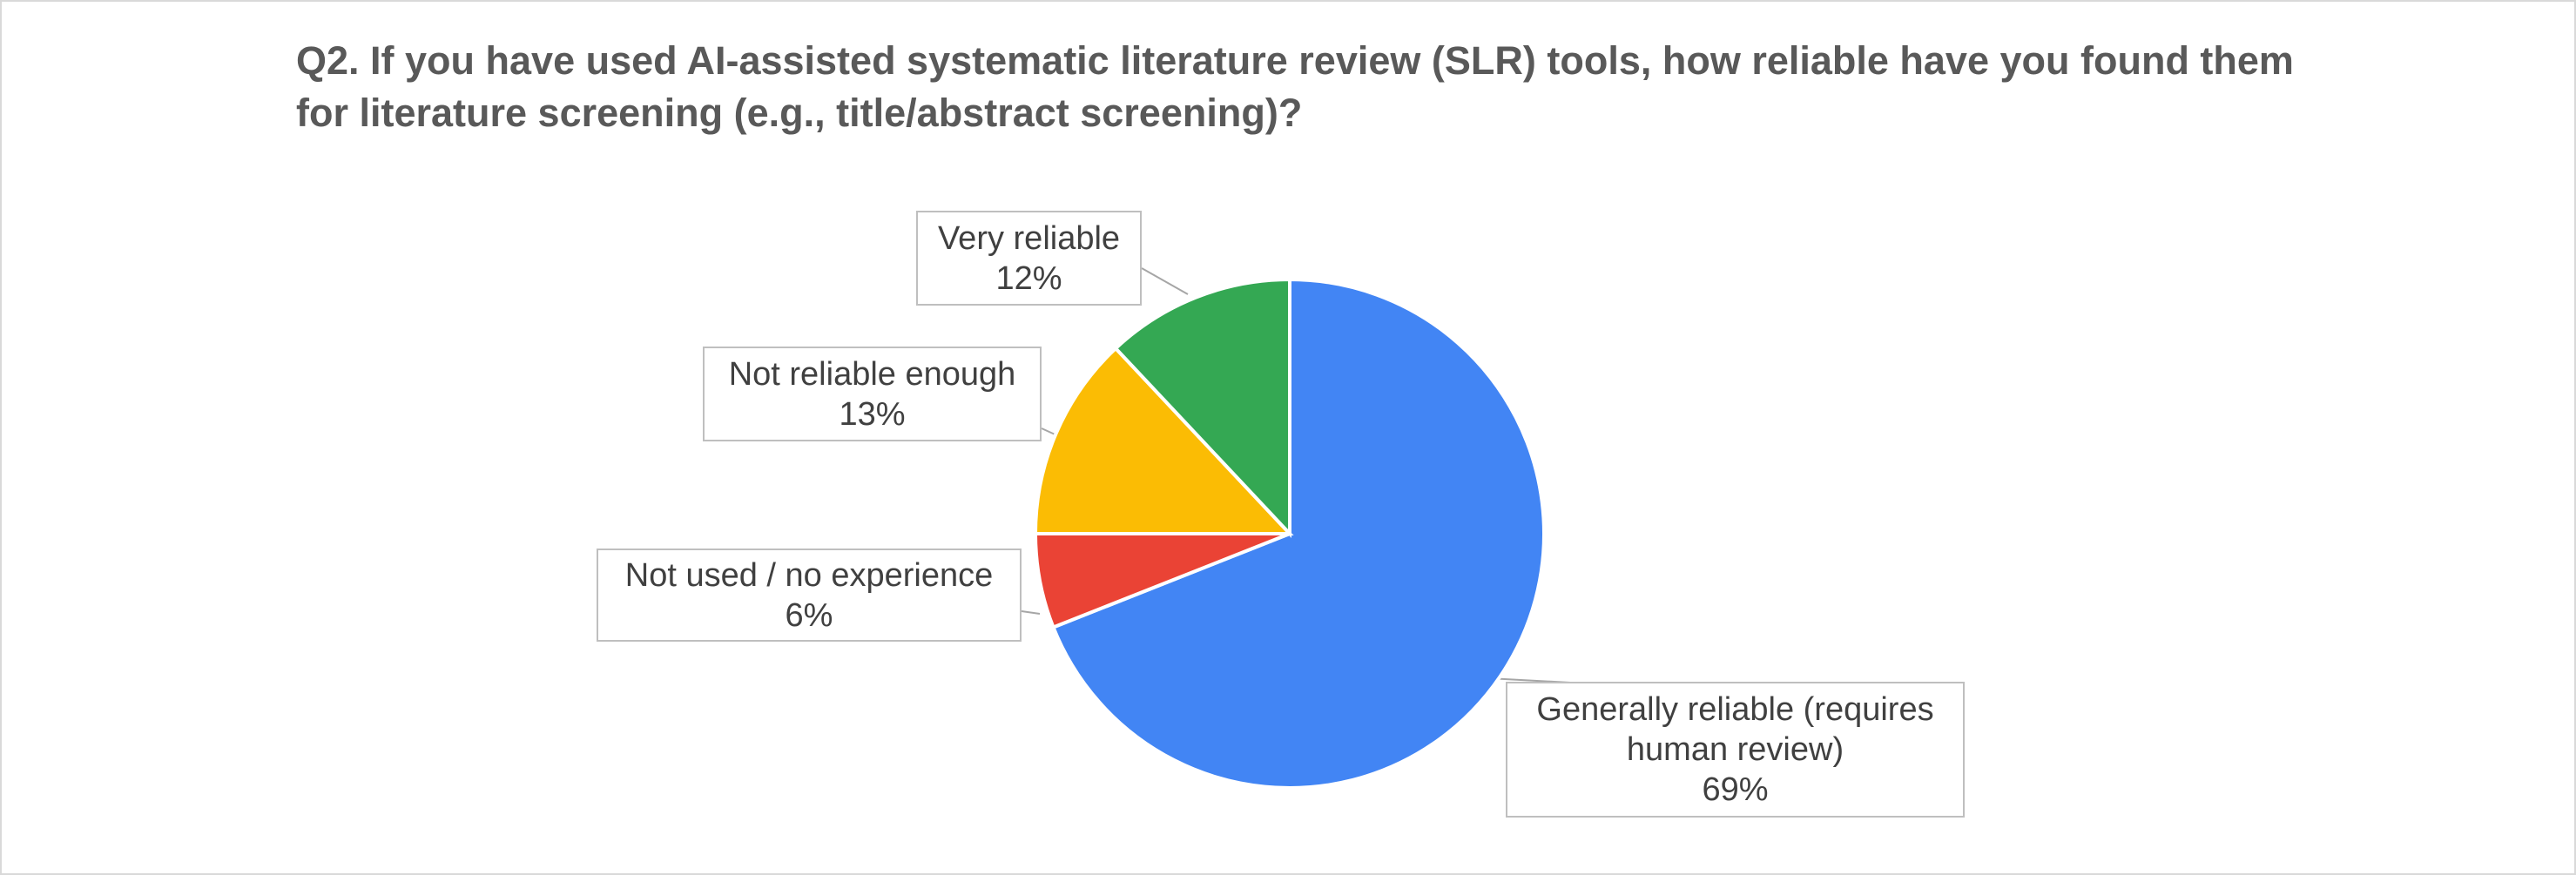  I want to click on label-value: 69%, so click(1735, 789).